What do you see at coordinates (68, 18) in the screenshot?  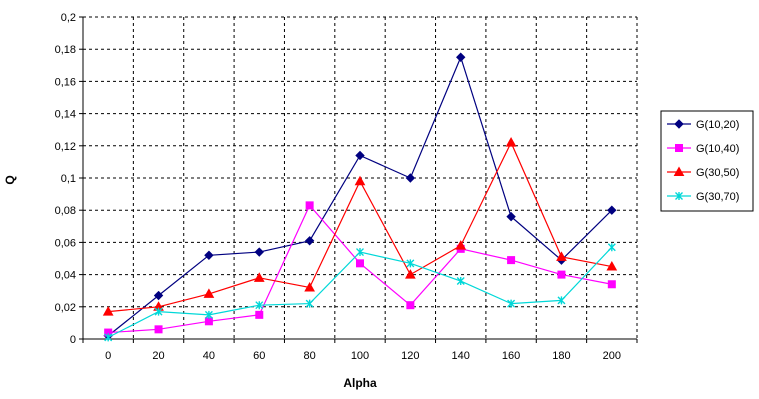 I see `y-tick-label: 0,2` at bounding box center [68, 18].